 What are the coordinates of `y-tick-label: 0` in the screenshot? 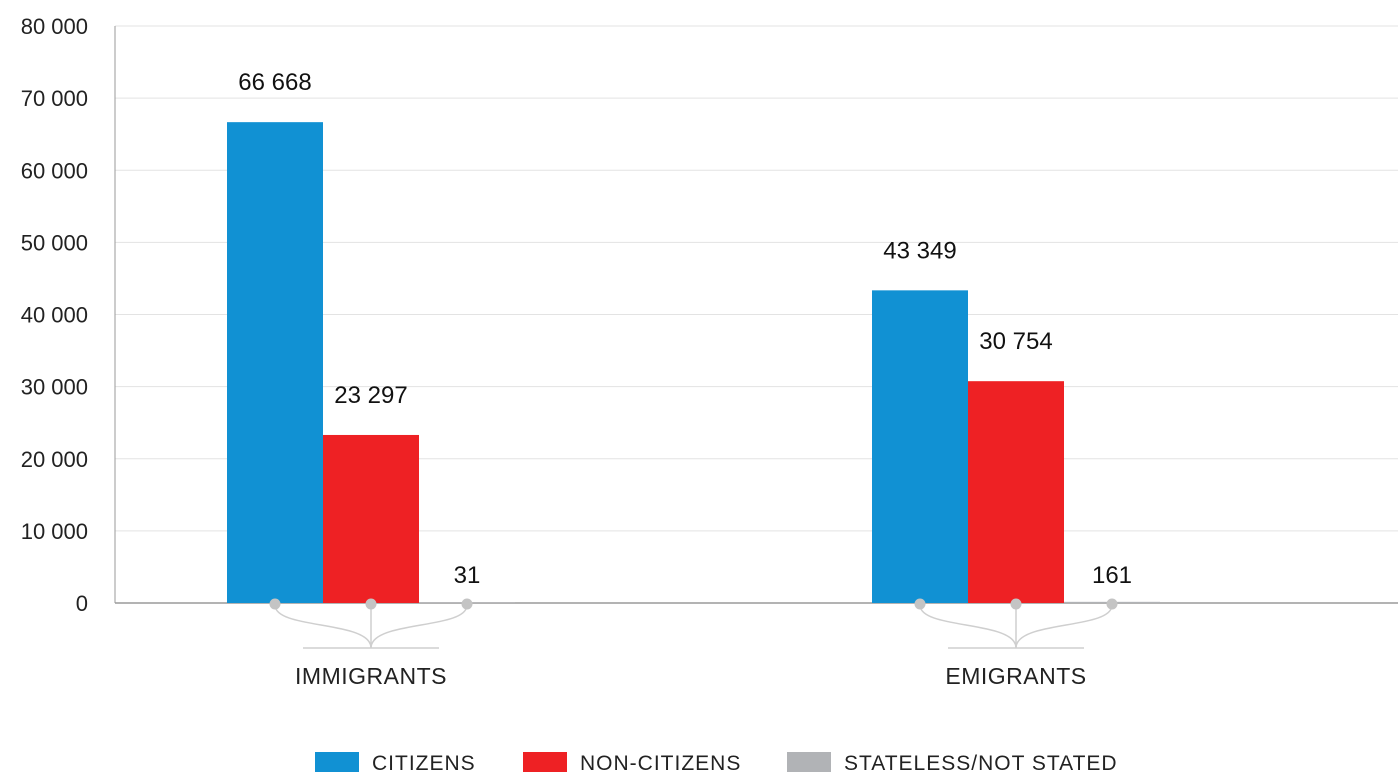 It's located at (82, 603).